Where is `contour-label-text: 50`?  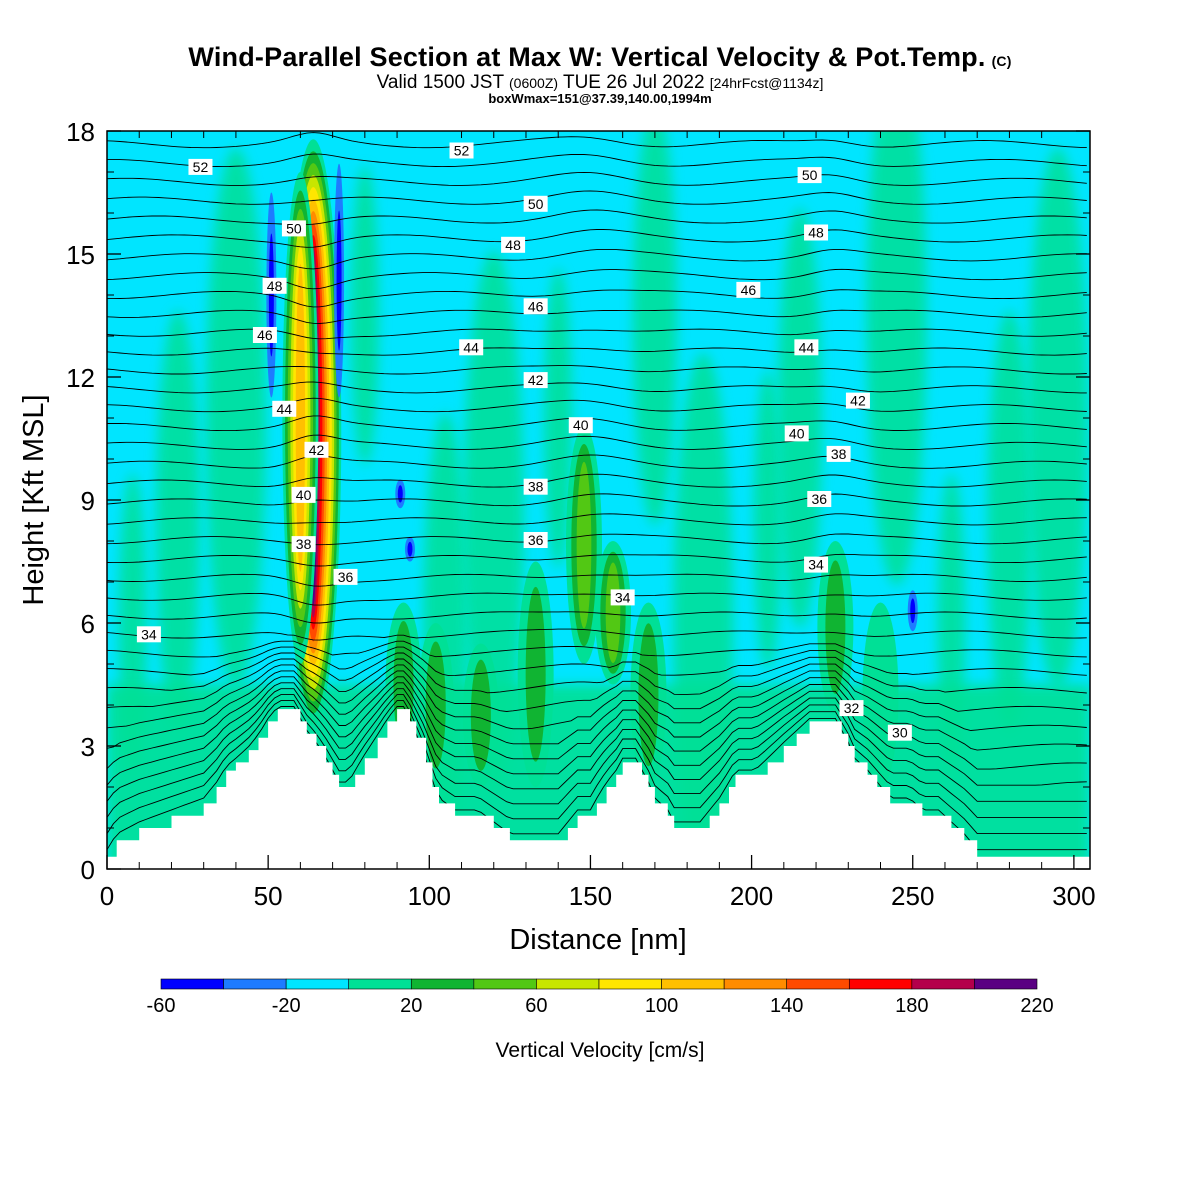
contour-label-text: 50 is located at coordinates (294, 228).